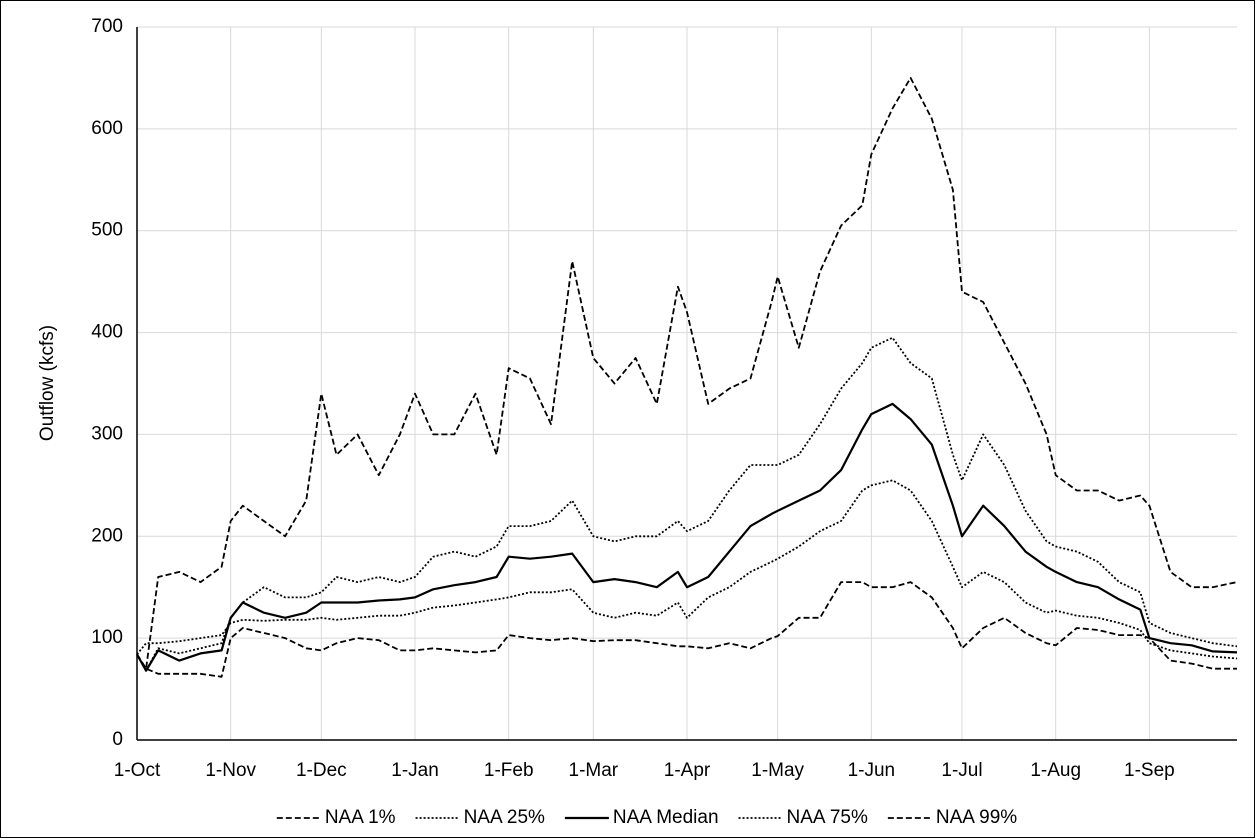  I want to click on legend-label: NAA 75%, so click(827, 817).